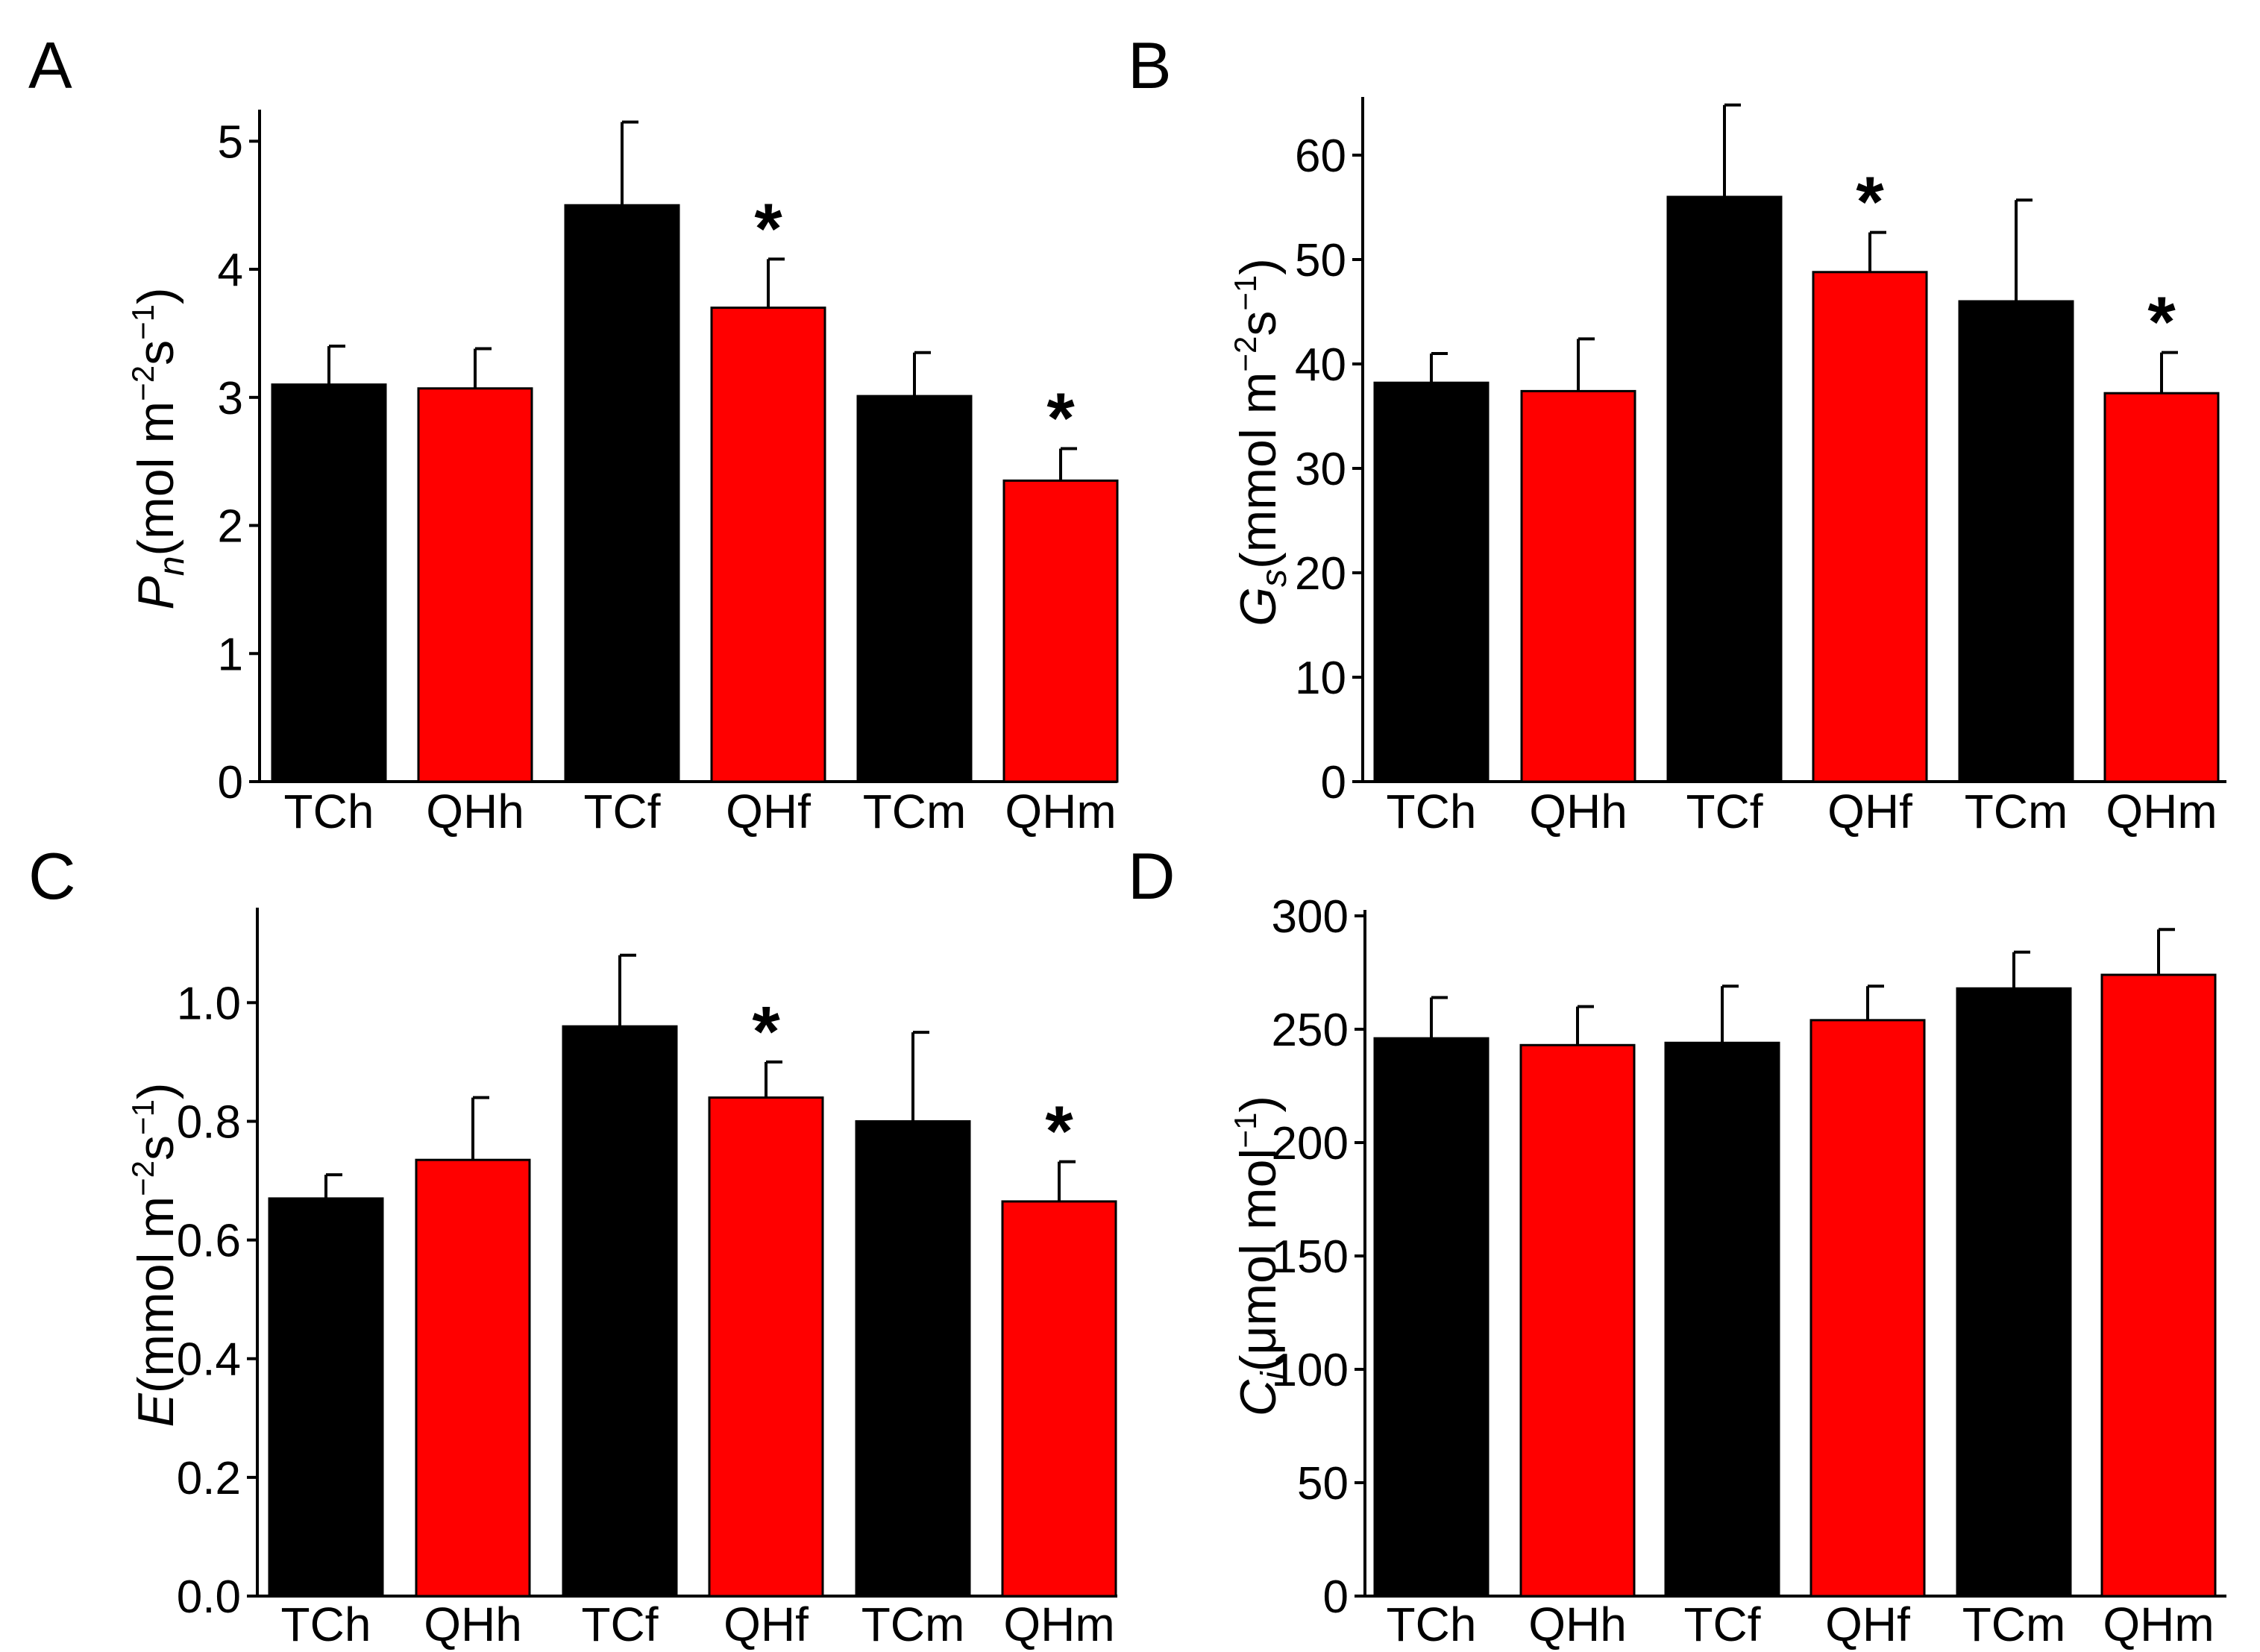  What do you see at coordinates (1150, 65) in the screenshot?
I see `panel-letter: B` at bounding box center [1150, 65].